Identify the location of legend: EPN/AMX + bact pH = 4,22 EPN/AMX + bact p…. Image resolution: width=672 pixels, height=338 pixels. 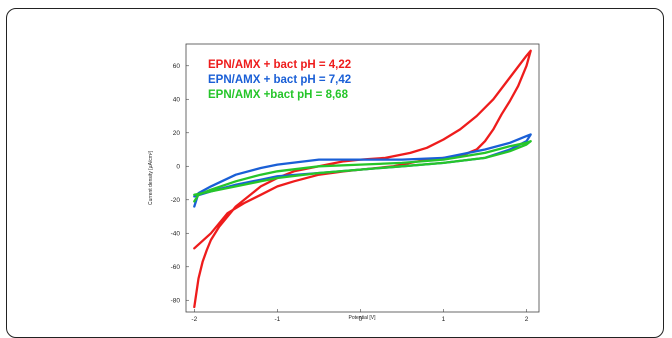
(279, 80).